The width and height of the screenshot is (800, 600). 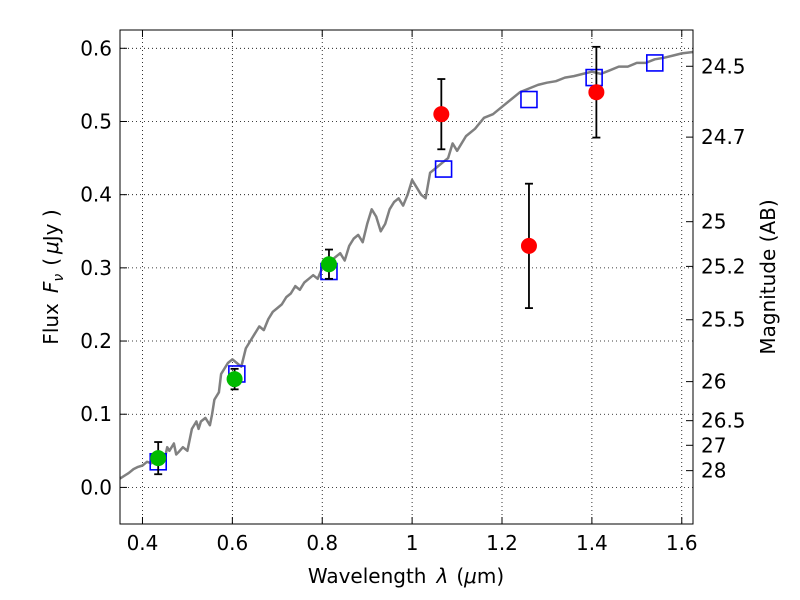 I want to click on magnitude-tick-label: 24.5, so click(x=723, y=66).